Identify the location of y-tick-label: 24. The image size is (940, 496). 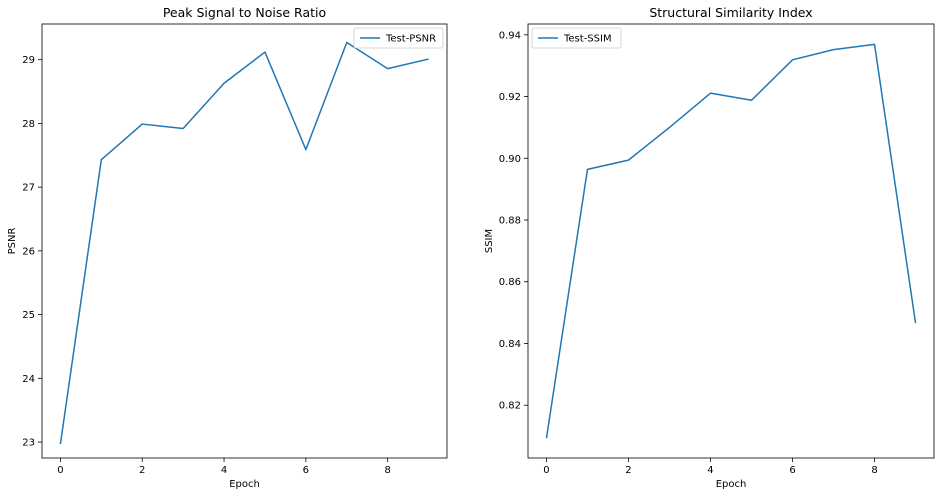
(28, 379).